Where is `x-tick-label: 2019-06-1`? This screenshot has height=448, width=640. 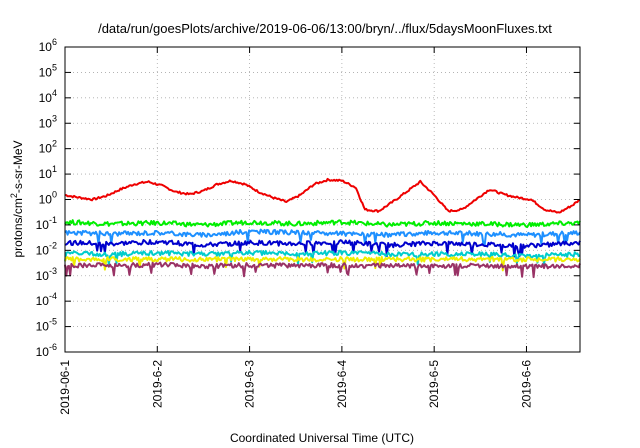 x-tick-label: 2019-06-1 is located at coordinates (65, 387).